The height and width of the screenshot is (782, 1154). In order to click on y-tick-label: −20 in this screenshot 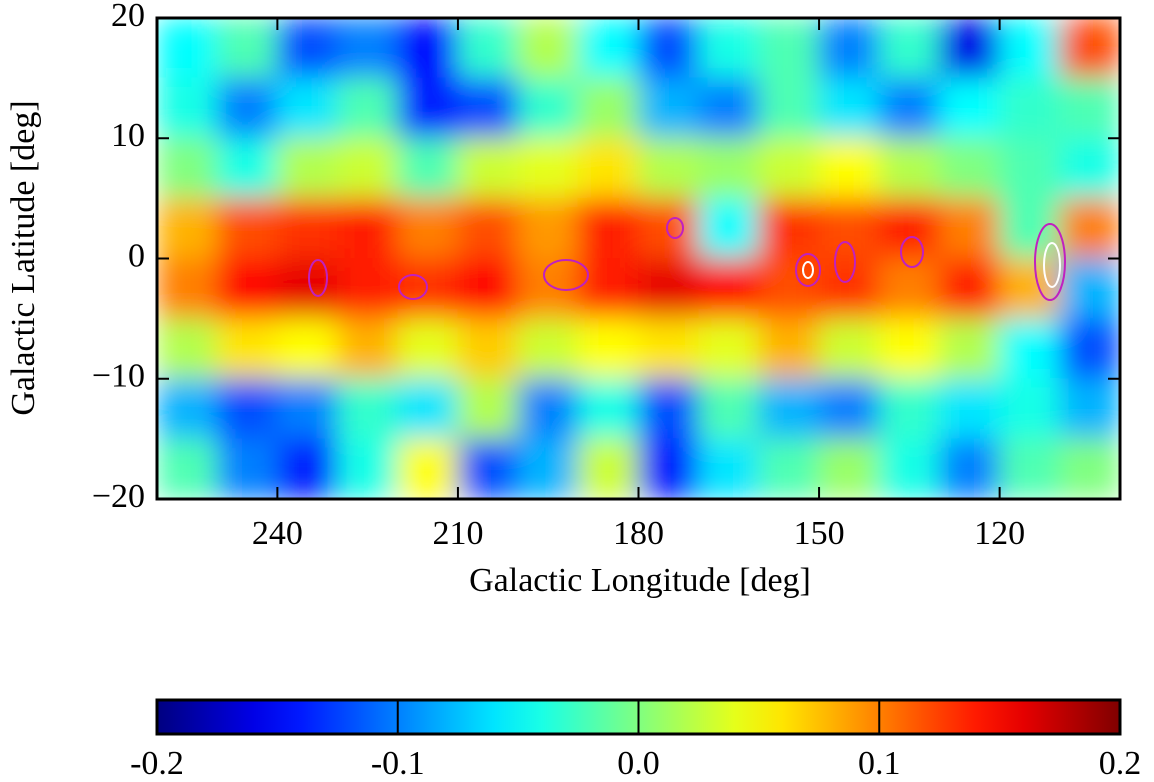, I will do `click(118, 496)`.